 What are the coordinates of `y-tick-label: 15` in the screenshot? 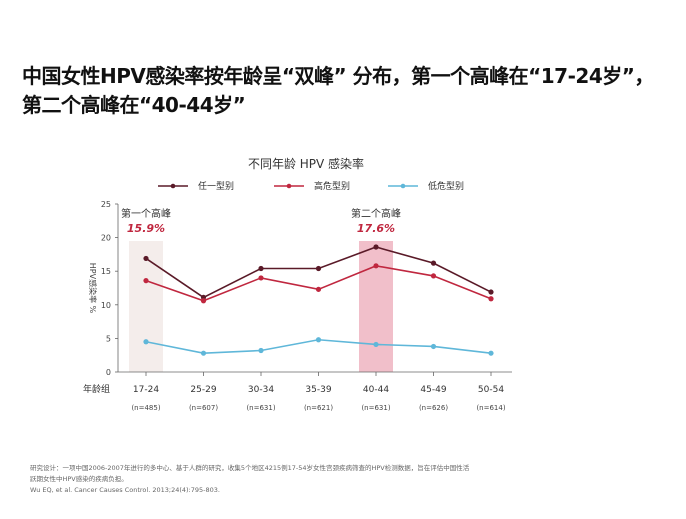 It's located at (106, 271).